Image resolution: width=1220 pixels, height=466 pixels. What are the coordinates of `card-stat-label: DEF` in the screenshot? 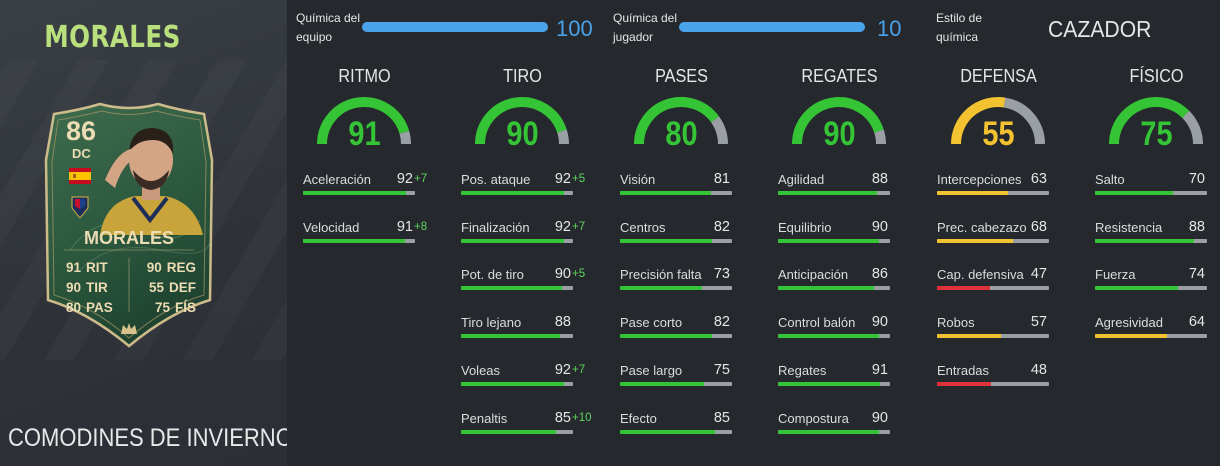 It's located at (182, 287).